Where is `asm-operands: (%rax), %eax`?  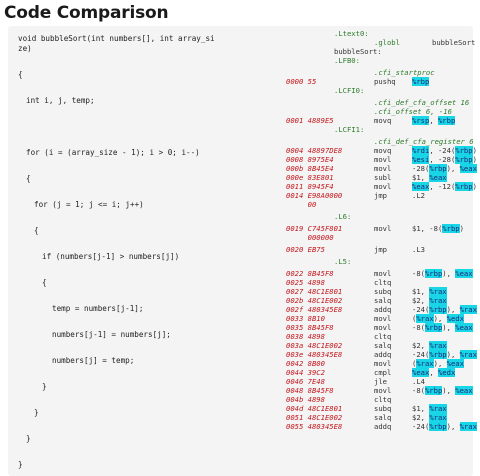 asm-operands: (%rax), %eax is located at coordinates (438, 363).